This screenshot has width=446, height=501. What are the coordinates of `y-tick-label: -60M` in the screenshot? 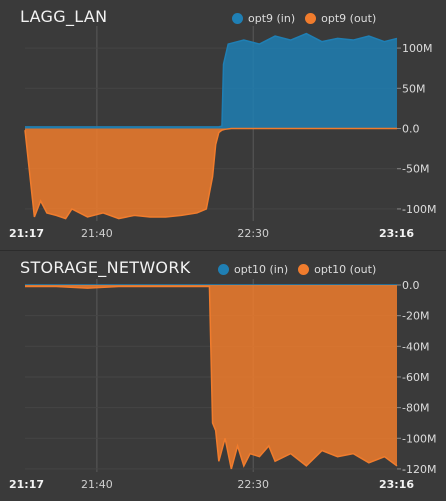 It's located at (415, 377).